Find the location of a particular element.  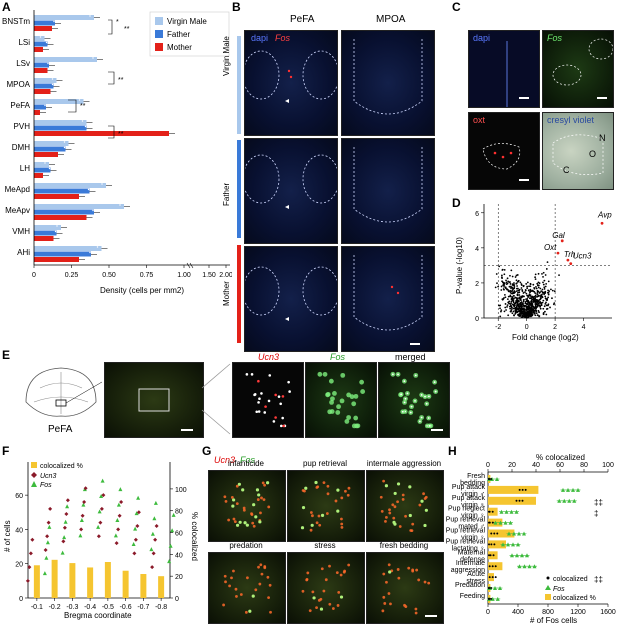

panel-a-tick: 0.75 is located at coordinates (147, 275).